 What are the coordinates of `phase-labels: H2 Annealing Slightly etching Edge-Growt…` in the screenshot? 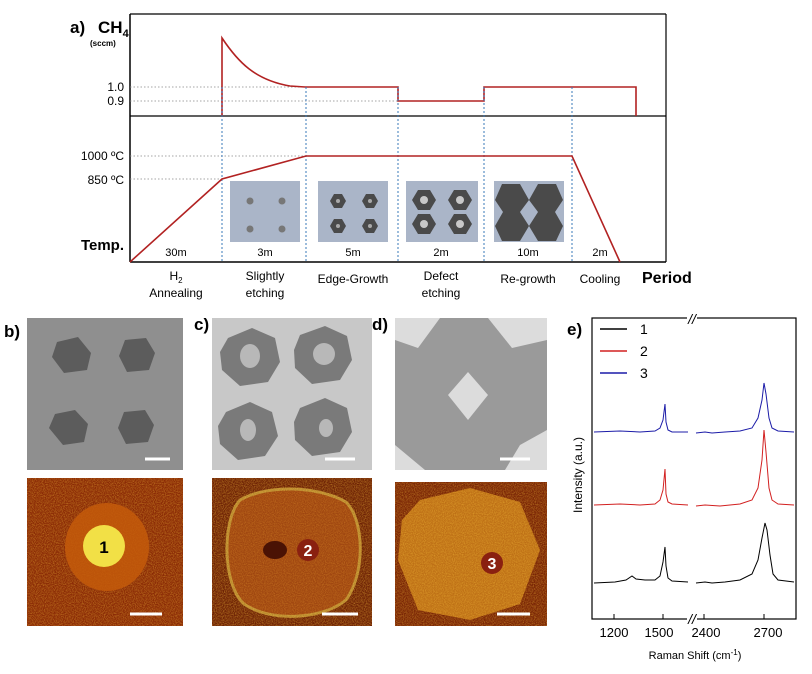 It's located at (384, 284).